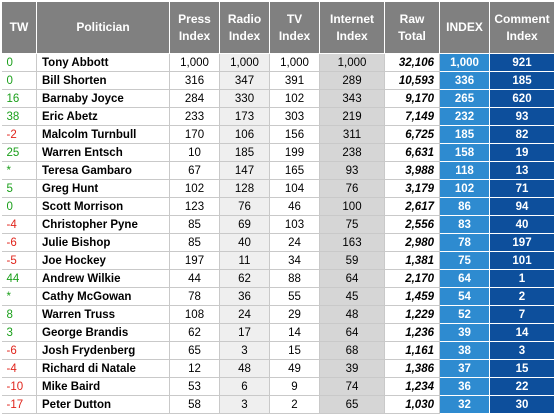  What do you see at coordinates (294, 27) in the screenshot?
I see `header-tv-index: TV Index` at bounding box center [294, 27].